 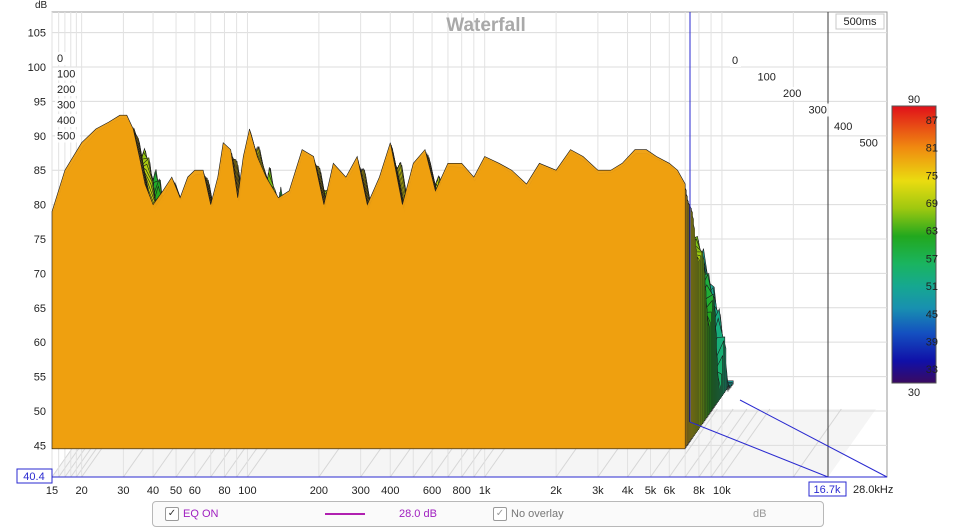 What do you see at coordinates (500, 514) in the screenshot?
I see `overlay-checkbox: ✓` at bounding box center [500, 514].